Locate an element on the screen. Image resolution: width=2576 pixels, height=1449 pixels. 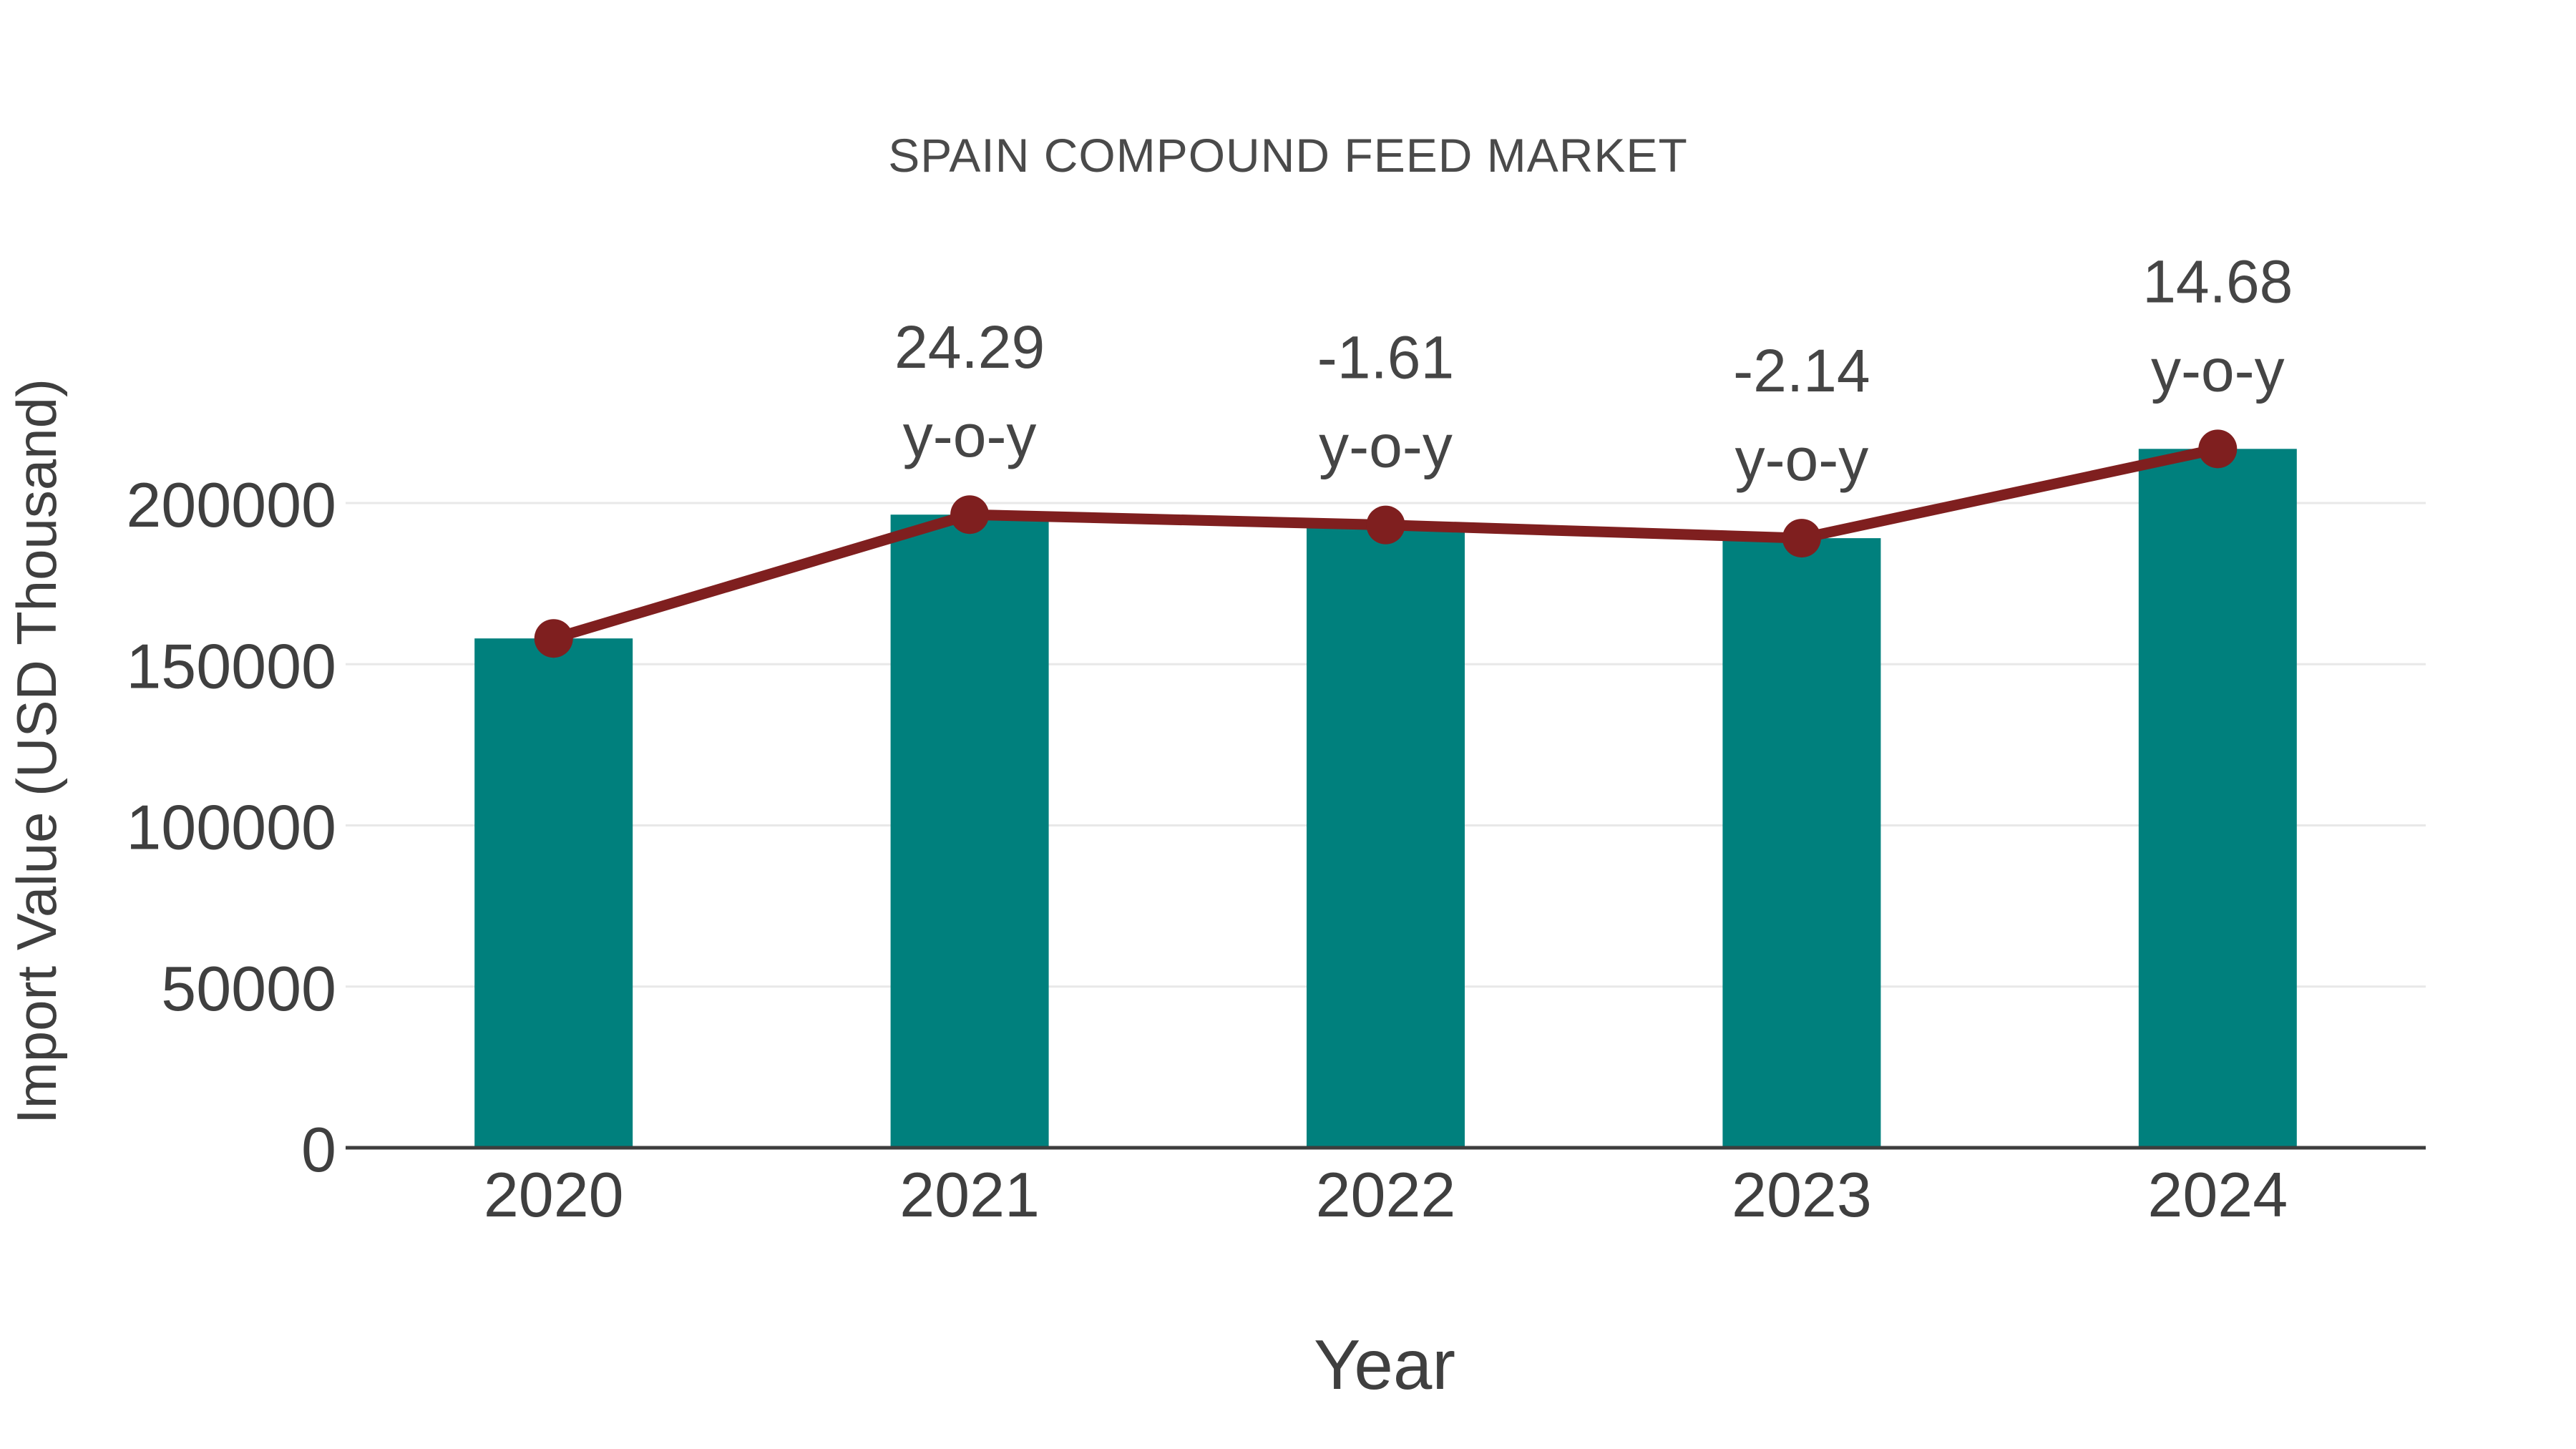
bar-2021 is located at coordinates (969, 831).